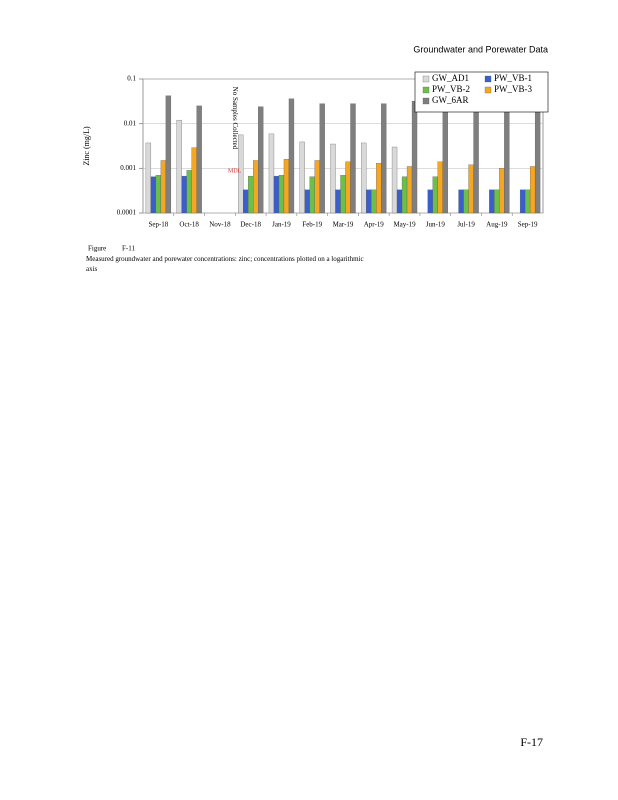  I want to click on annotation: No Samples Collected, so click(235, 118).